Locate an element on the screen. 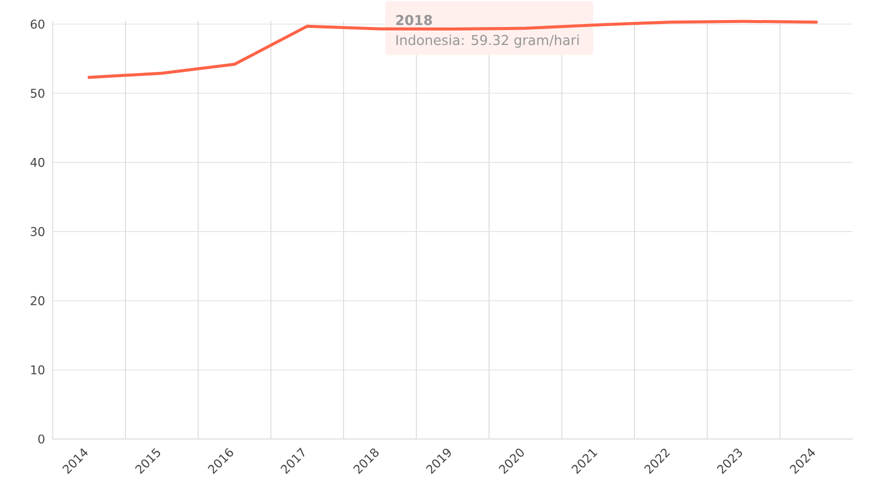 The image size is (873, 500). y-tick-label: 40 is located at coordinates (37, 162).